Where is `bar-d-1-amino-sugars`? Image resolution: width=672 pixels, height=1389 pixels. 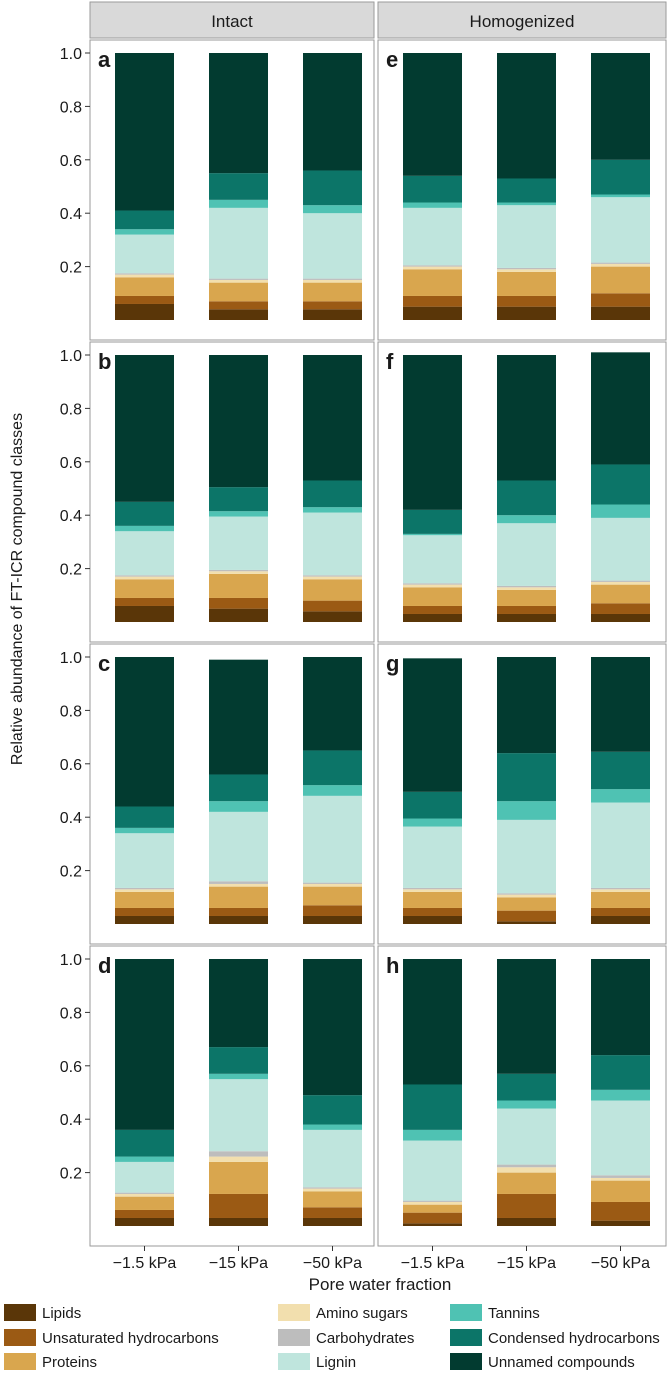
bar-d-1-amino-sugars is located at coordinates (144, 1195).